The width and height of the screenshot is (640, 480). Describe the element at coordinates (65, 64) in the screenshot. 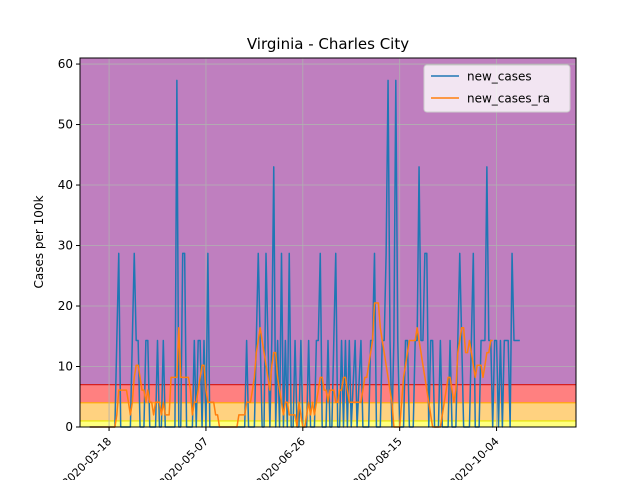

I see `y-tick-label-60: 60` at that location.